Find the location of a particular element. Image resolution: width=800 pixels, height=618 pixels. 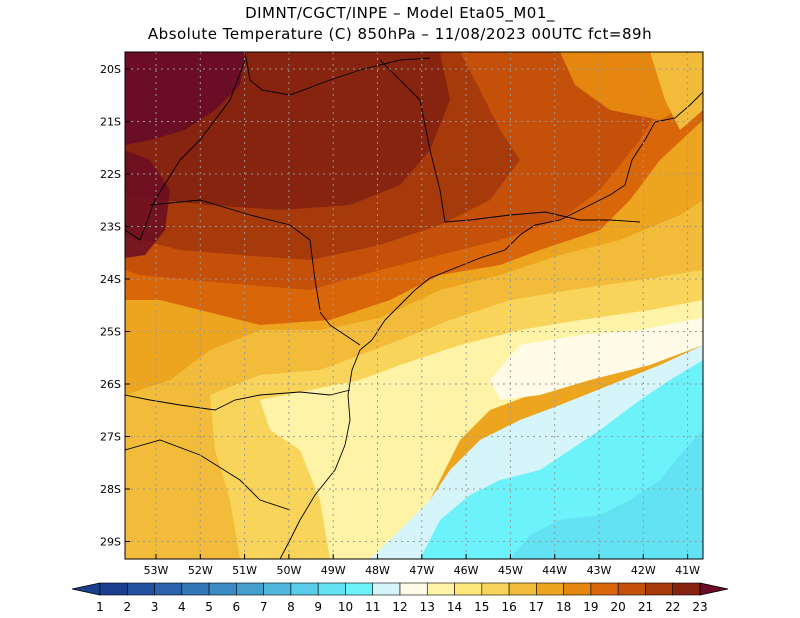

colorbar-label: 2 is located at coordinates (127, 607).